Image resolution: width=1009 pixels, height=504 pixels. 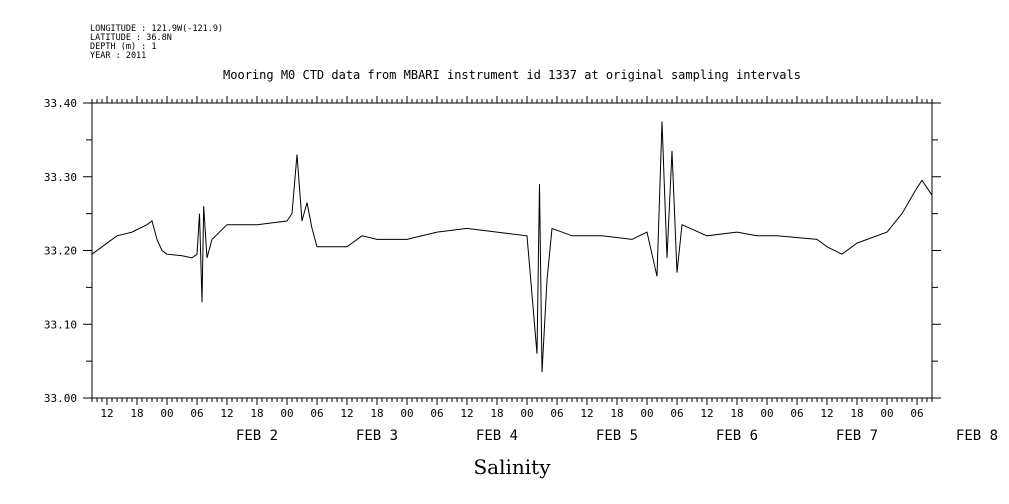 I want to click on x-axis-label: Salinity, so click(x=512, y=467).